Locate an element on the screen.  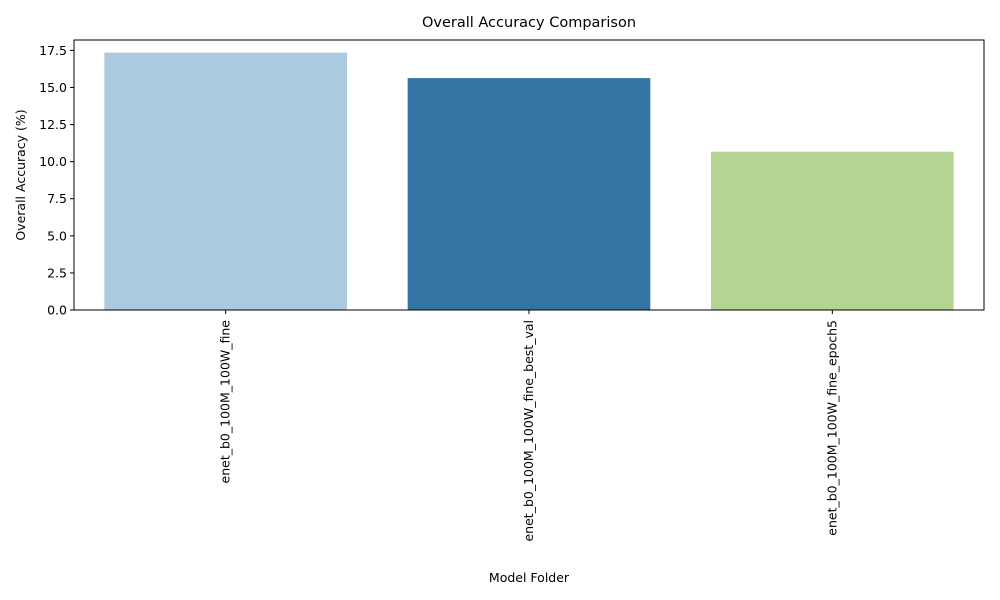
x-tick-label-3: enet_b0_100M_100W_fine_epoch5 is located at coordinates (831, 428).